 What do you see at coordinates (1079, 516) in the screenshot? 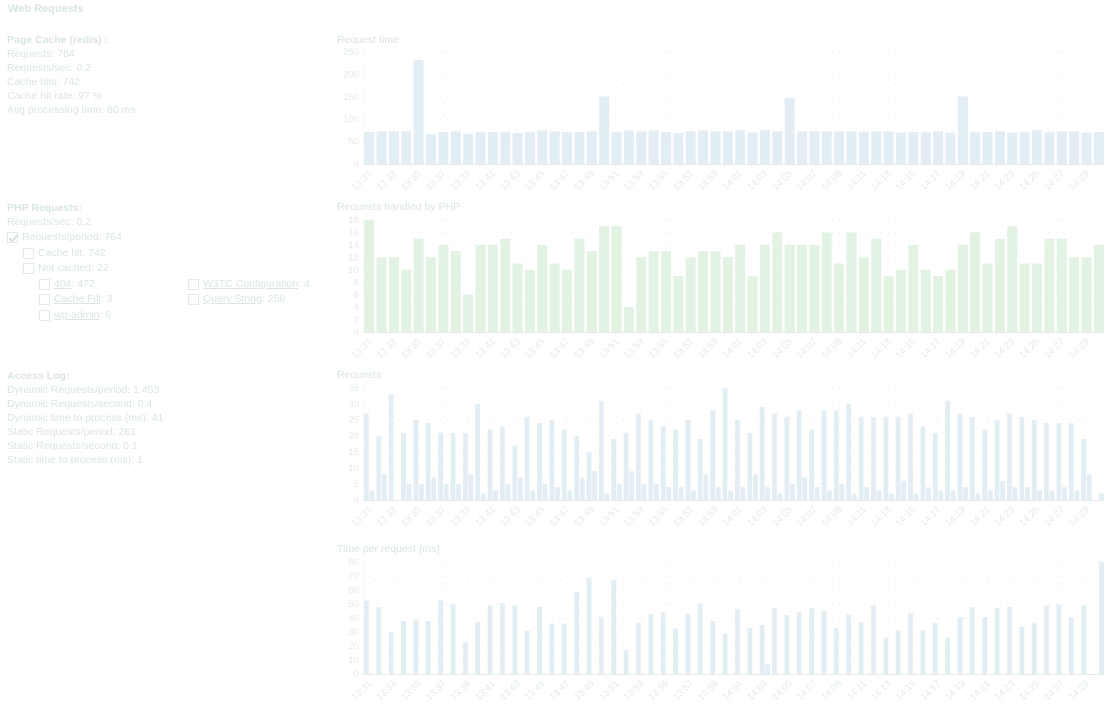
I see `x-tick-label: 14:29` at bounding box center [1079, 516].